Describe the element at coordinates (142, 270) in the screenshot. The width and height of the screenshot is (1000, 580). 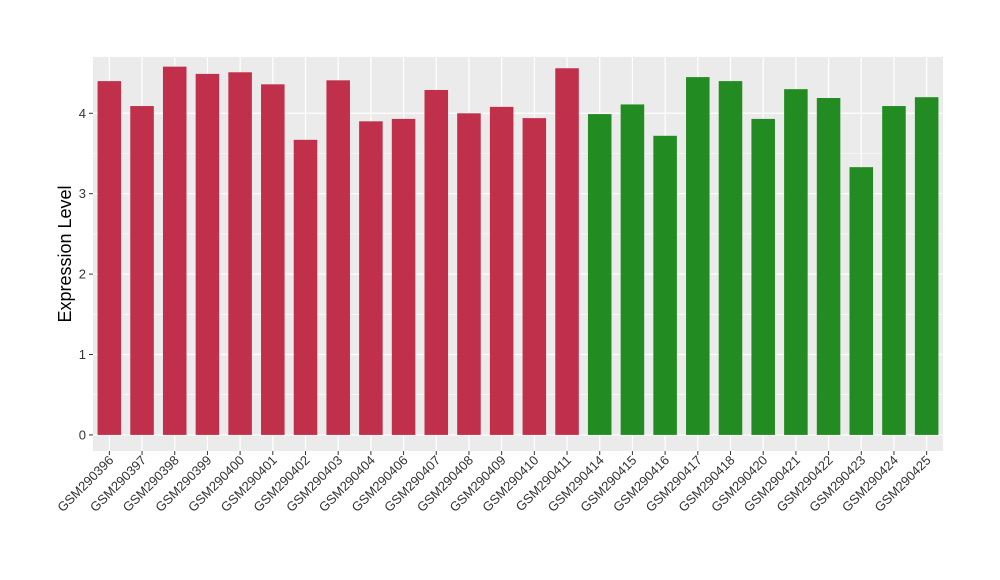
I see `bar-GSM290397` at that location.